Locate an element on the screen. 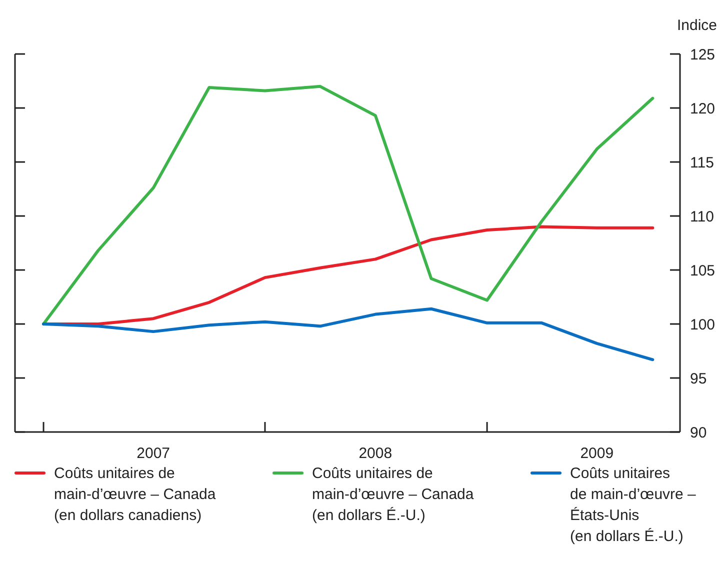  y-tick-label: 110 is located at coordinates (702, 217).